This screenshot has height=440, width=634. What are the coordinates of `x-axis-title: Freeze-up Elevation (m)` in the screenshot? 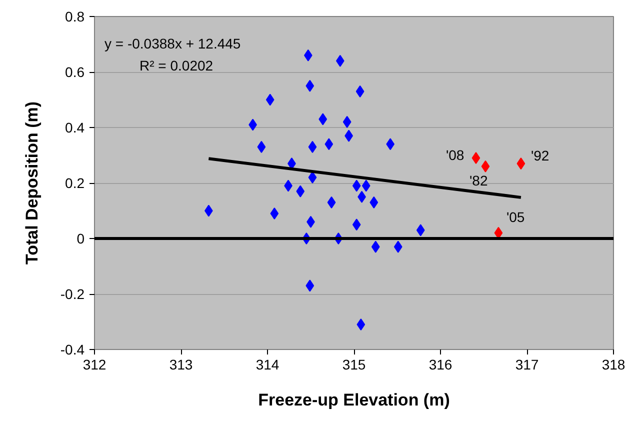 It's located at (354, 400).